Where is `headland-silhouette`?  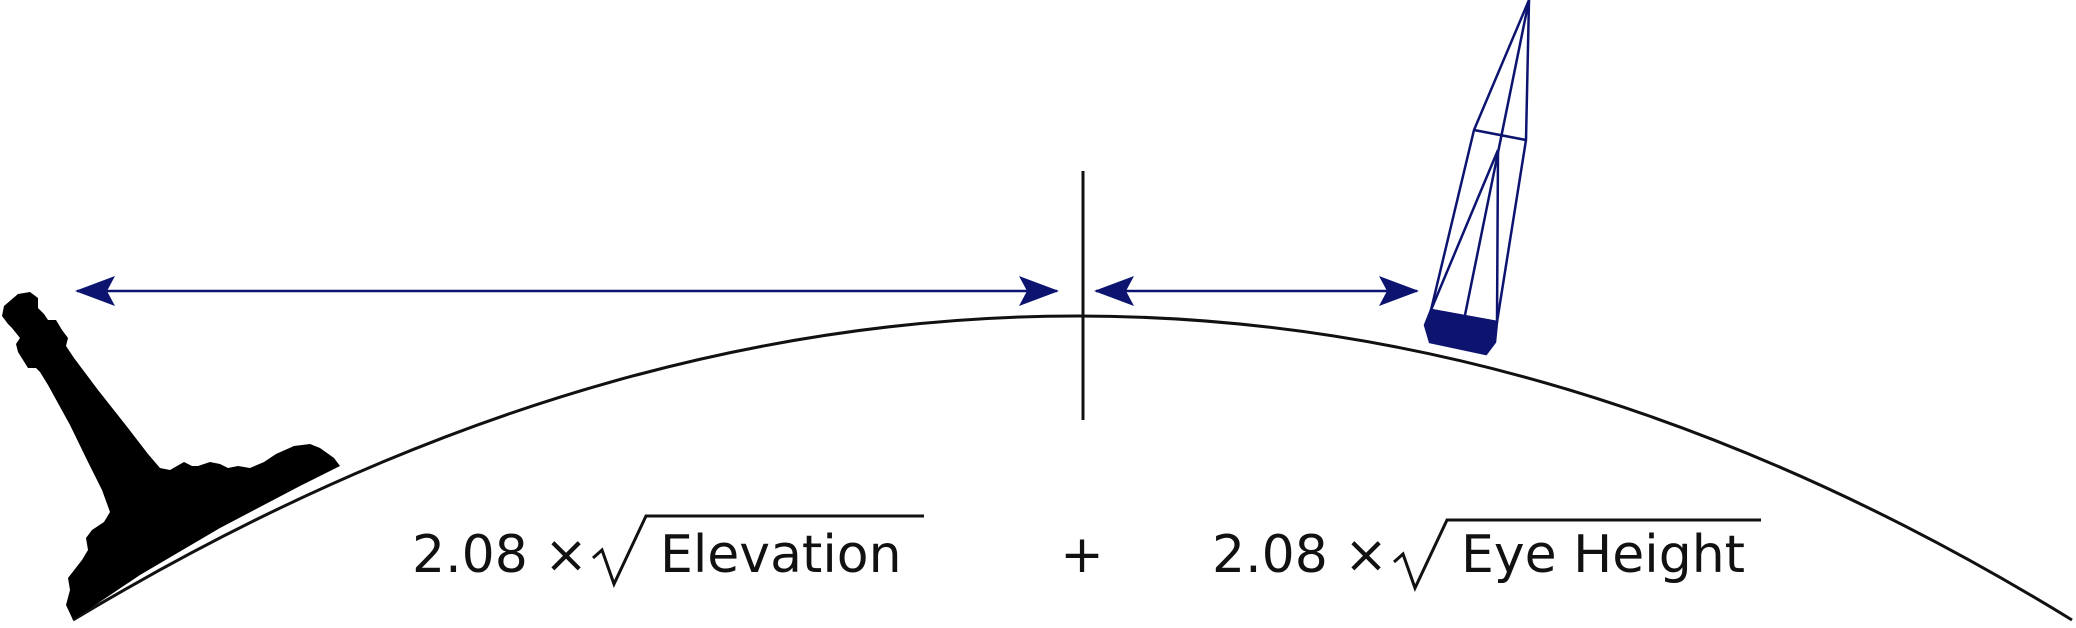 headland-silhouette is located at coordinates (171, 456).